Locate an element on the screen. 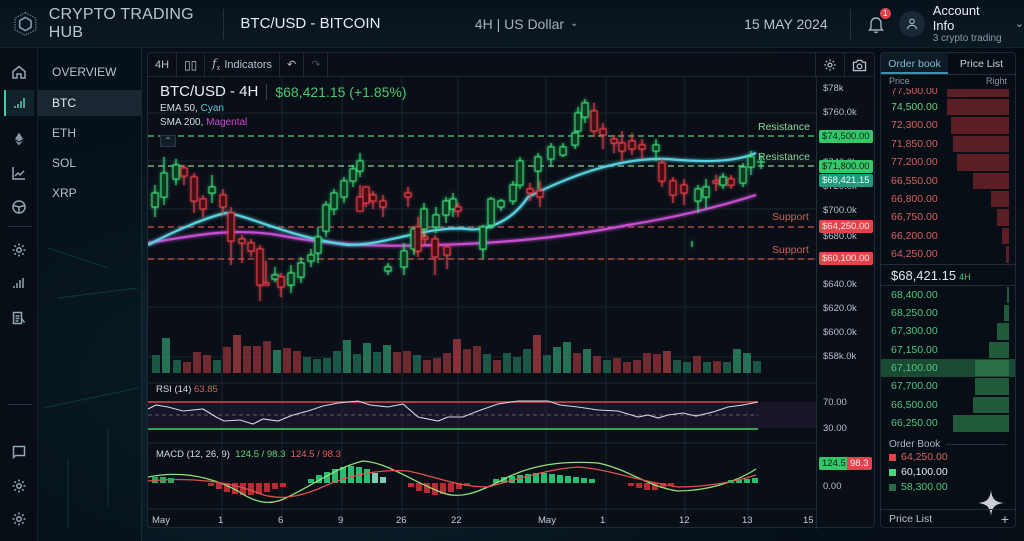  bid-row: 67,300.00 is located at coordinates (948, 331).